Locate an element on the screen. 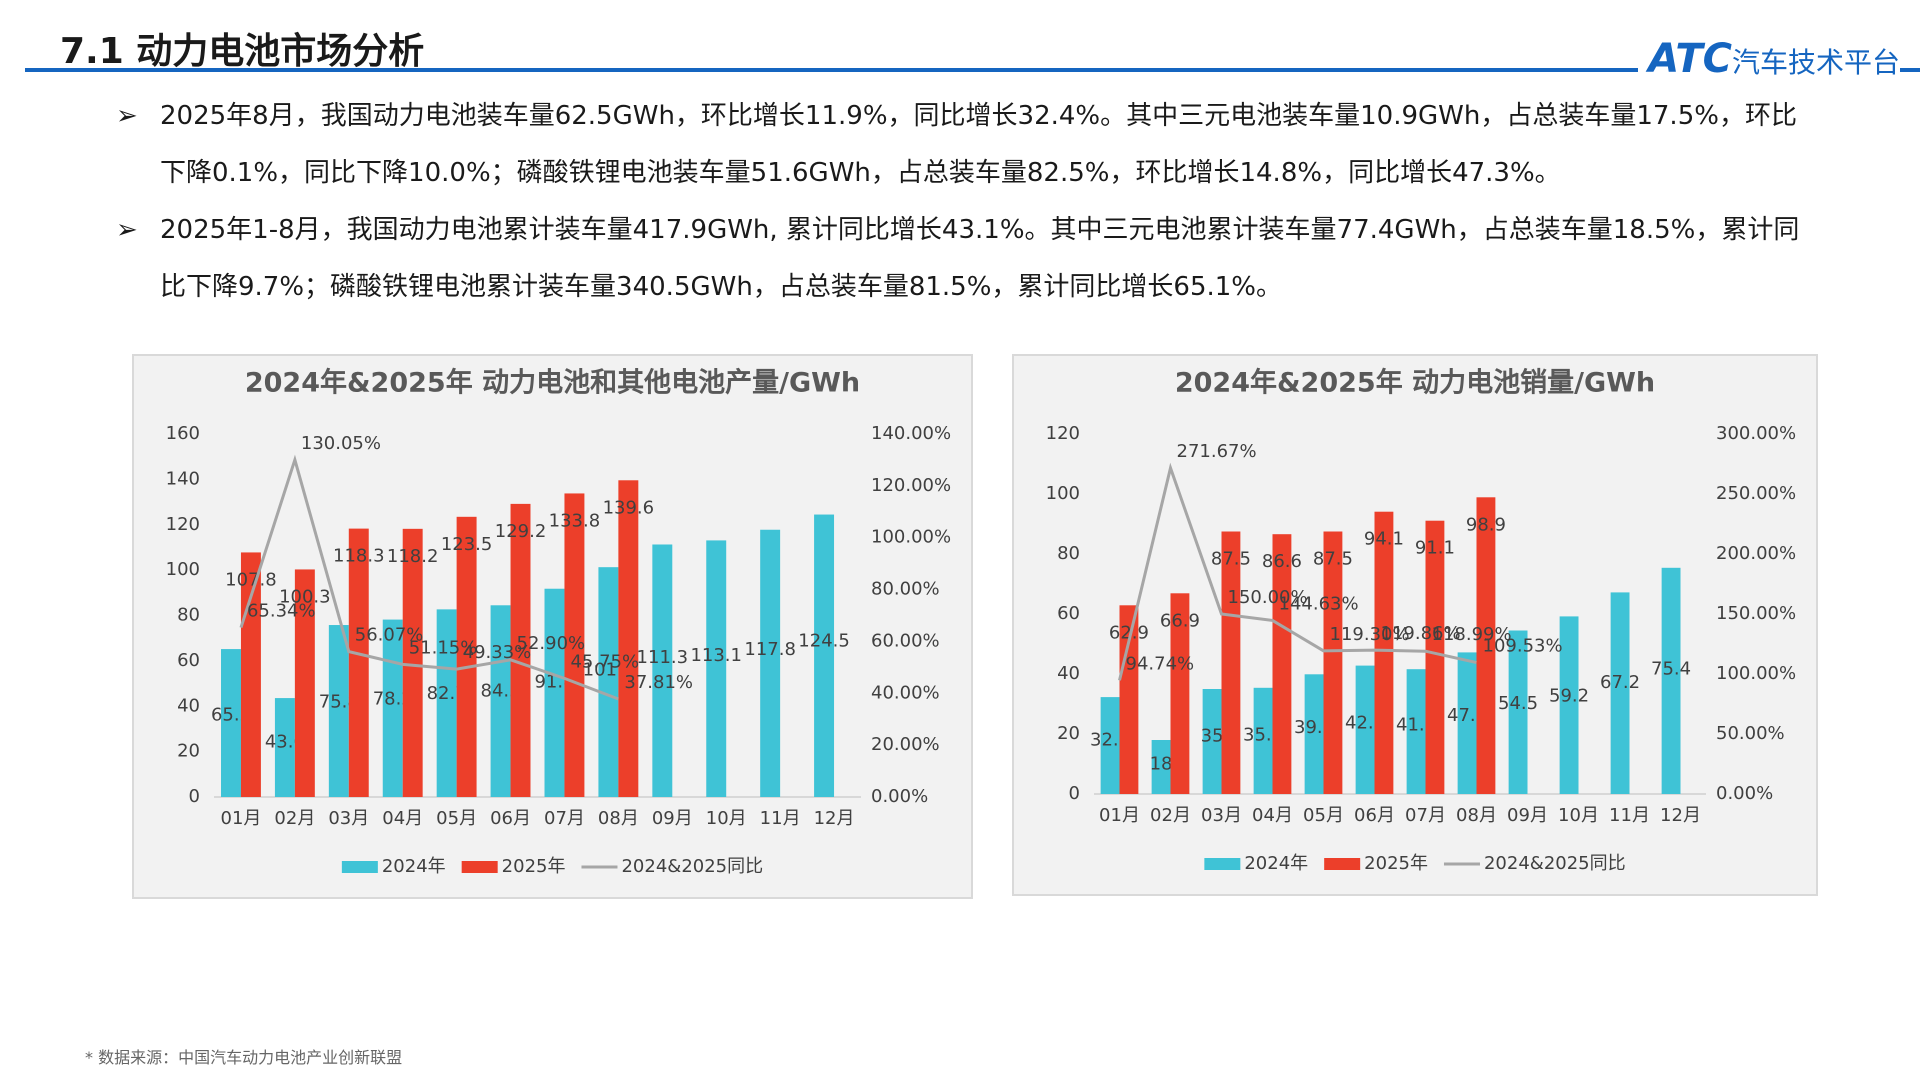  x-tick-label: 04月 is located at coordinates (1272, 815).